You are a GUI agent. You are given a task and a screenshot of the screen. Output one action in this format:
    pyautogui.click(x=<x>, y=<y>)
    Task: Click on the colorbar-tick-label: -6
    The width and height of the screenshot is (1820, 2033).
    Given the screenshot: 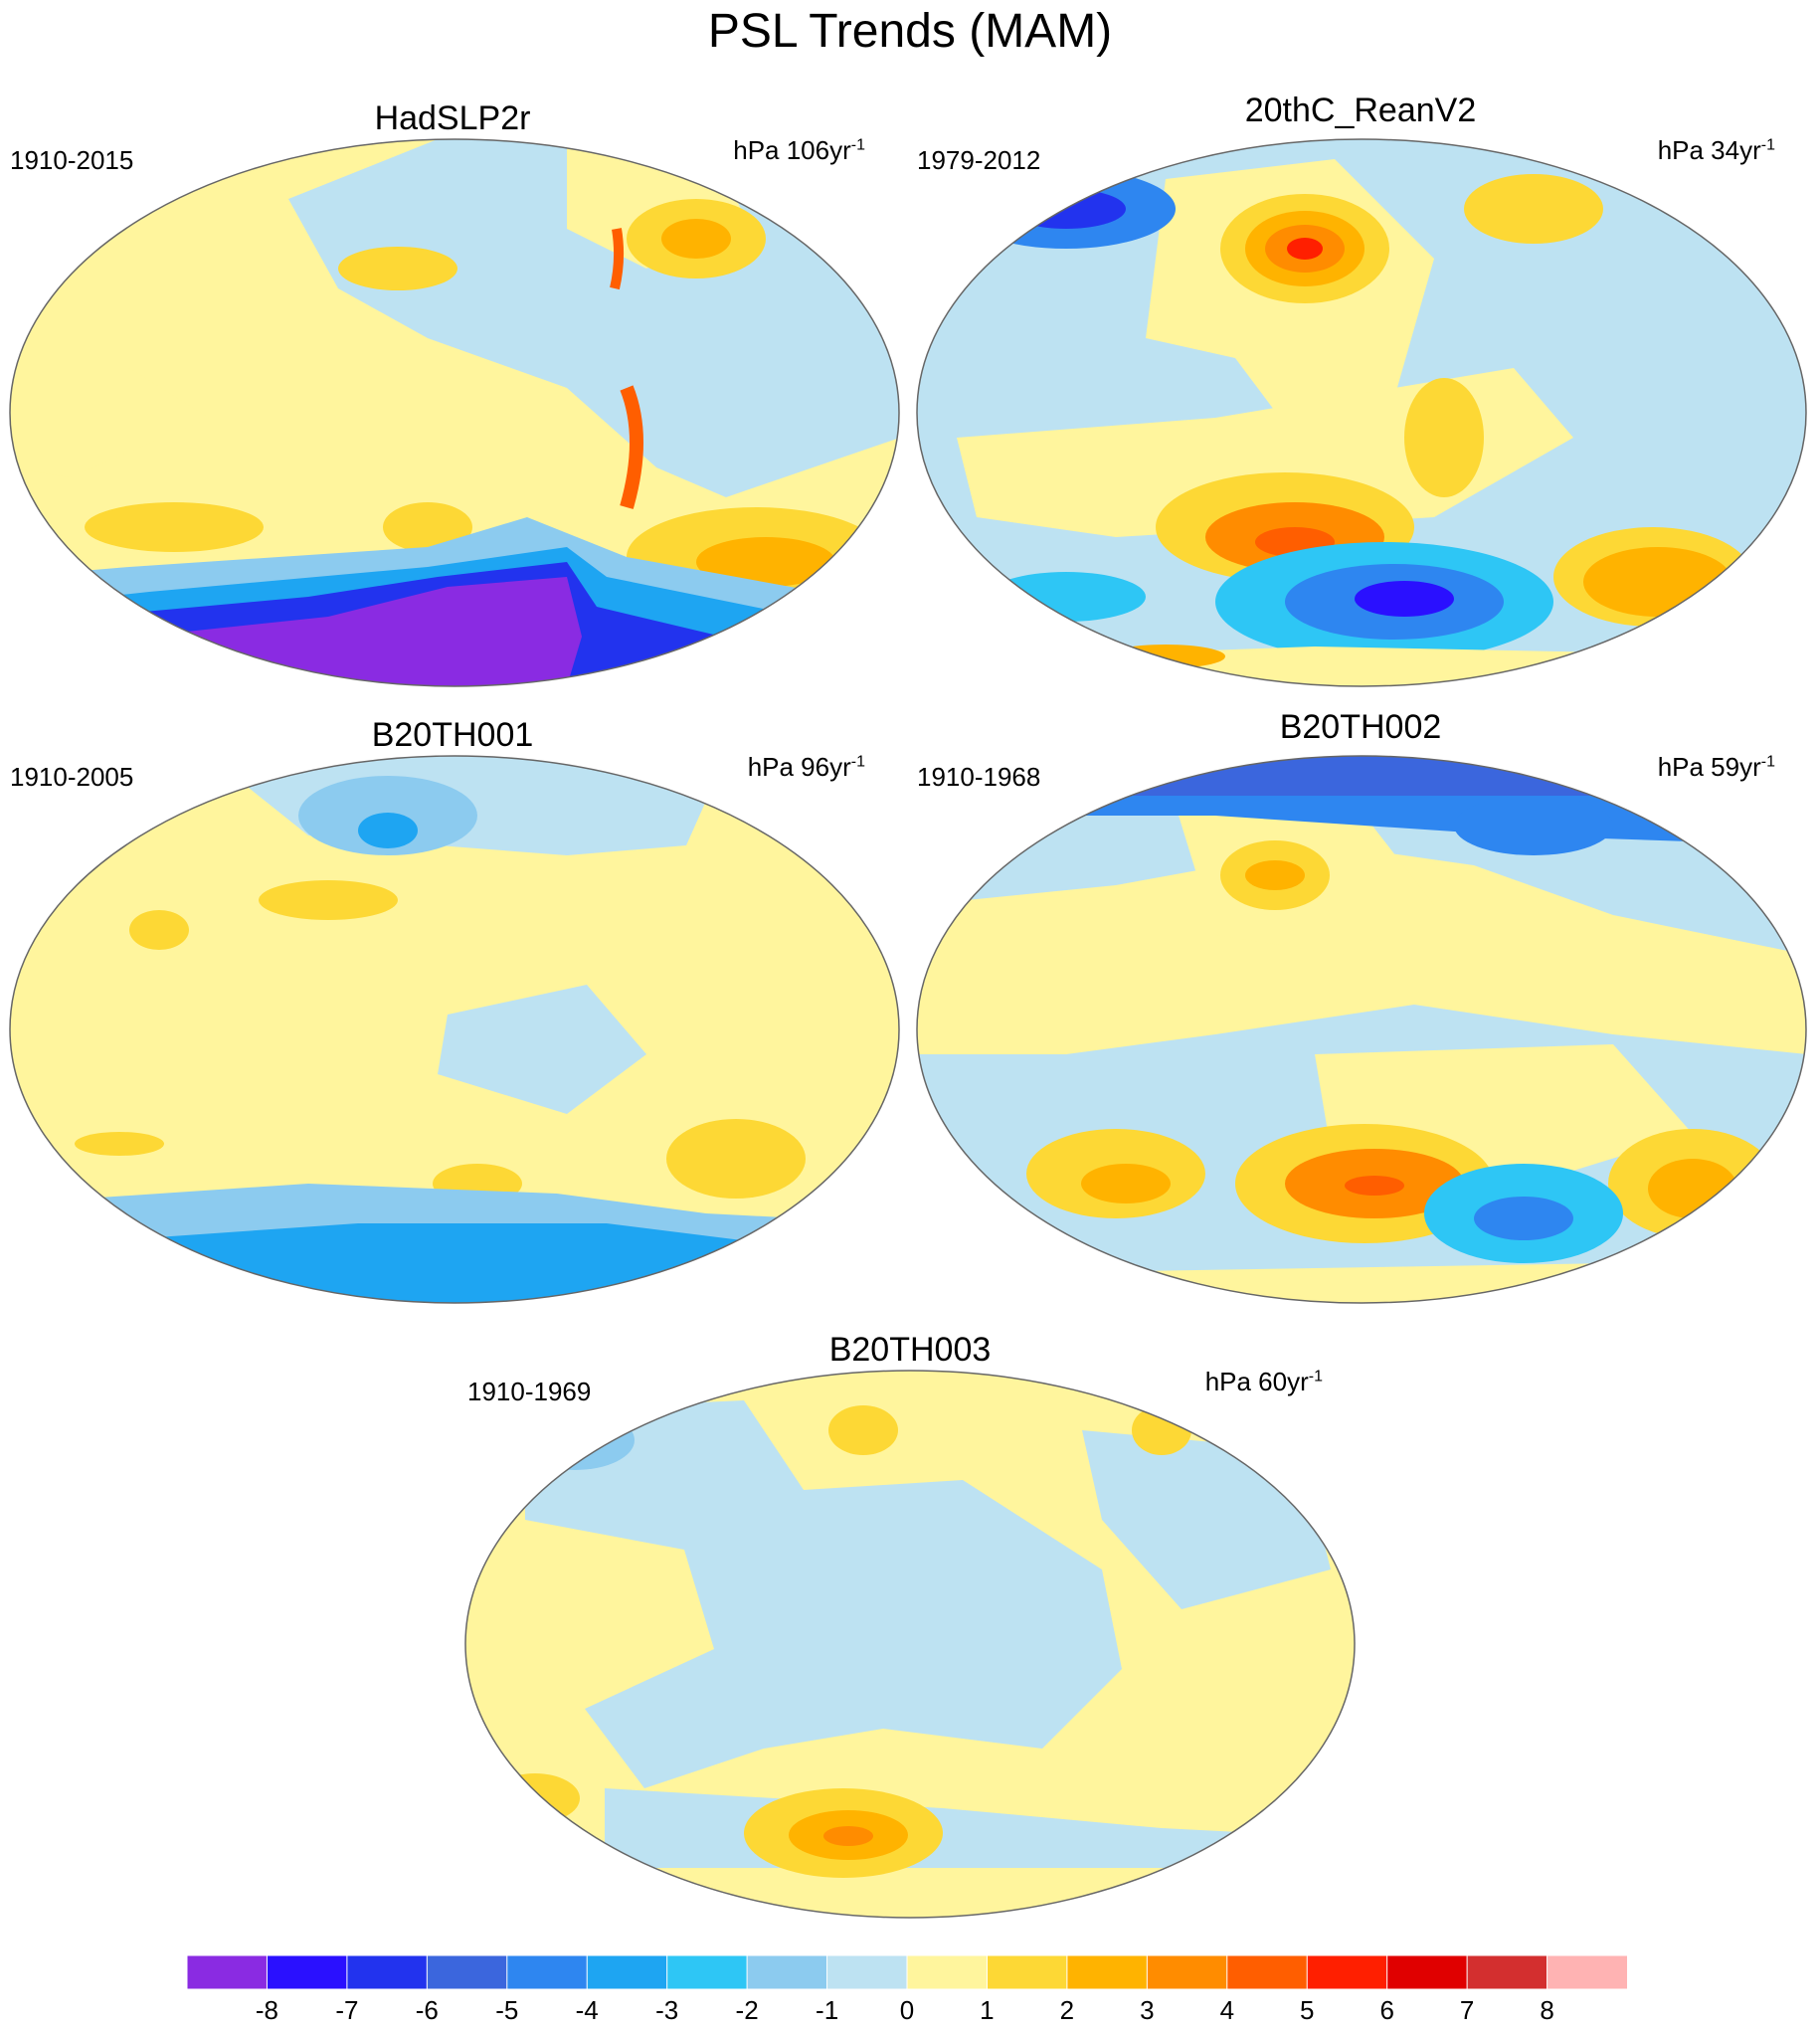 What is the action you would take?
    pyautogui.click(x=427, y=2010)
    